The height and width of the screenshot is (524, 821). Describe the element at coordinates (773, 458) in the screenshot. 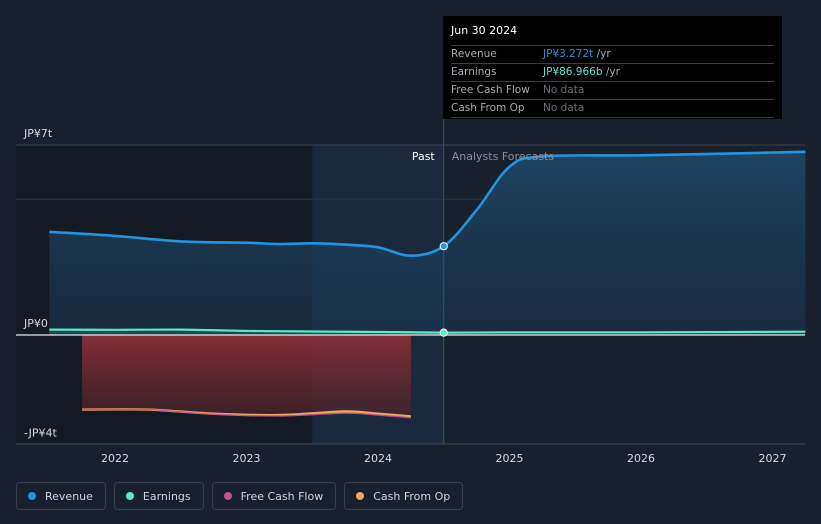

I see `x-tick-label: 2027` at that location.